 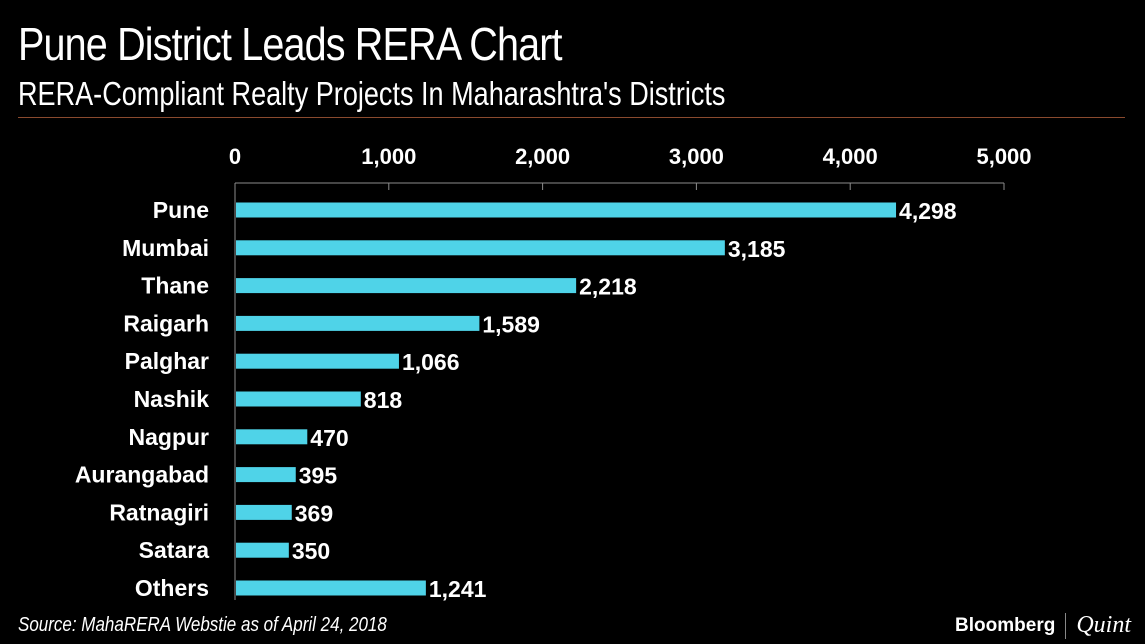 What do you see at coordinates (311, 551) in the screenshot?
I see `value-label: 350` at bounding box center [311, 551].